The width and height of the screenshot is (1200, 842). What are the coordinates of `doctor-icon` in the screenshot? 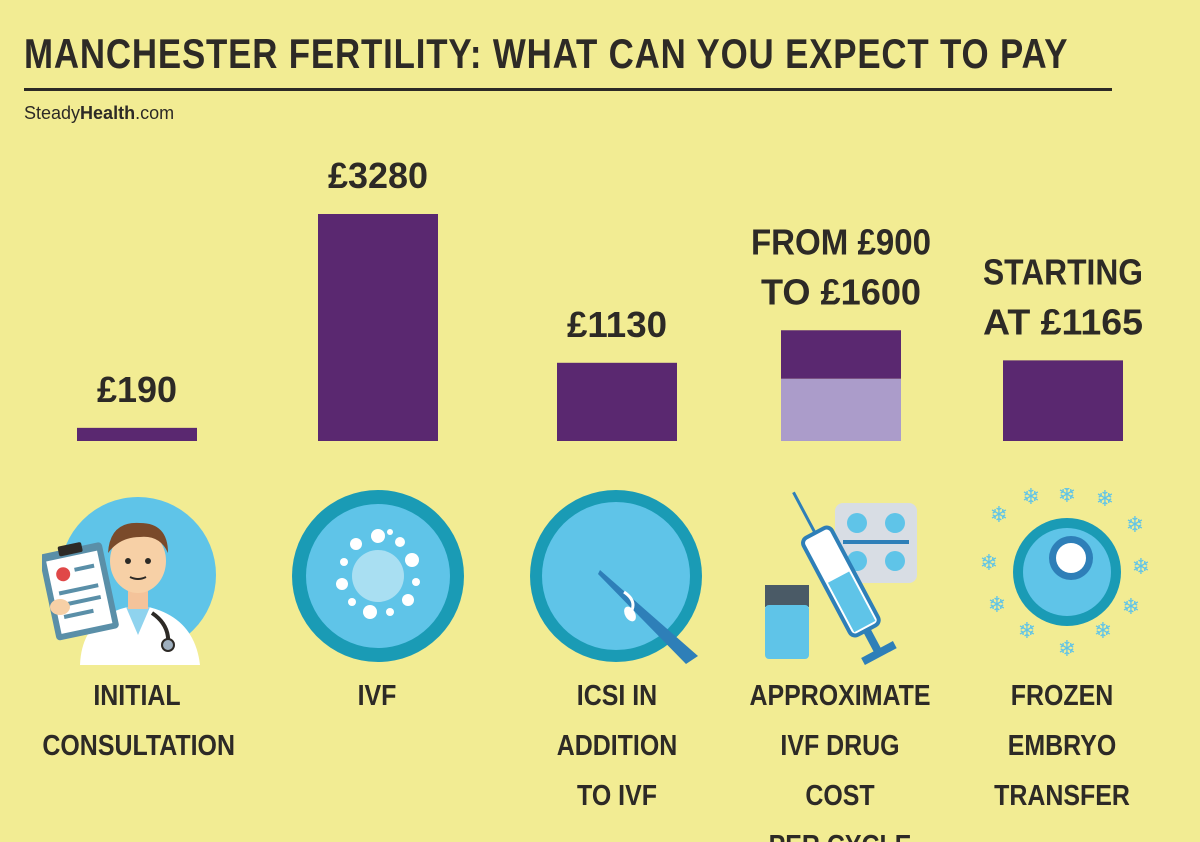 It's located at (129, 581).